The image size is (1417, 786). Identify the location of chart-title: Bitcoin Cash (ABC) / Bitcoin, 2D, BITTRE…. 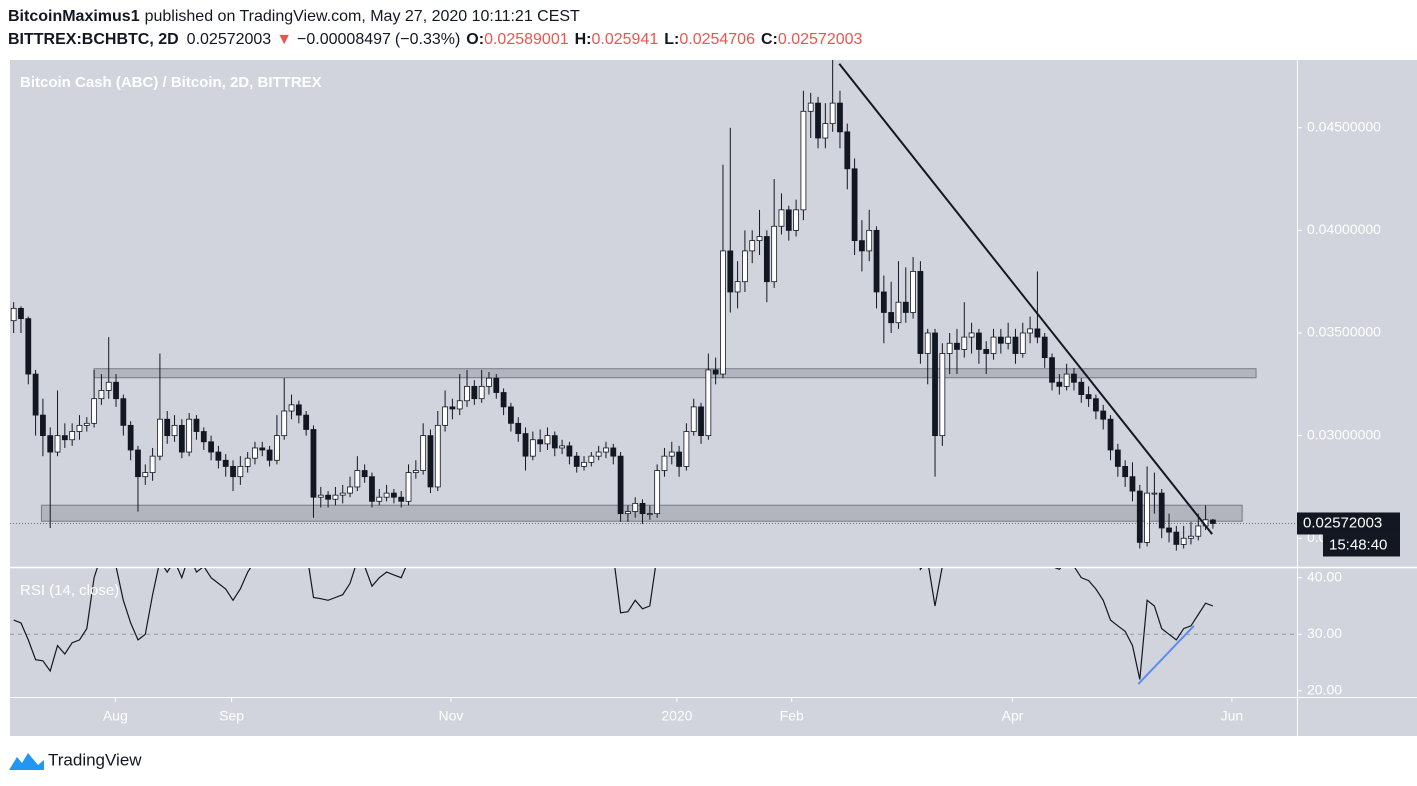
(171, 82).